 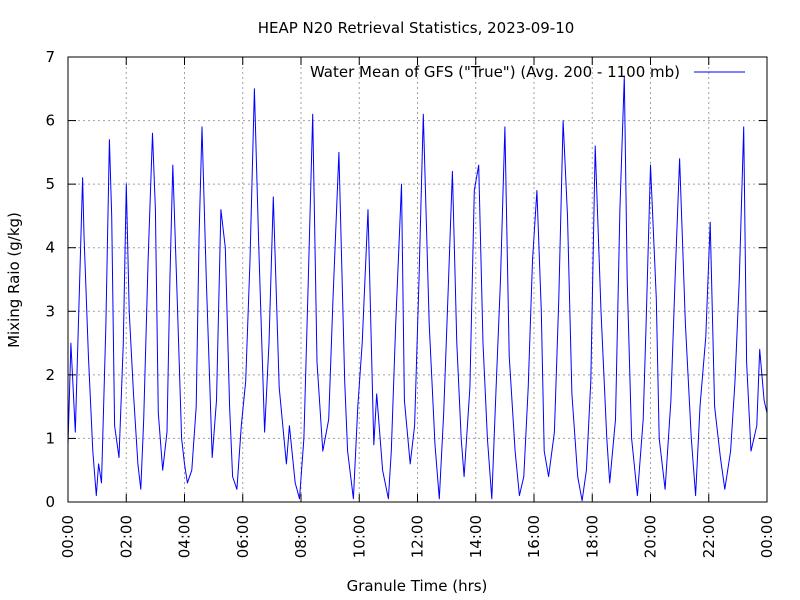 I want to click on x-tick-label: 18:00, so click(x=592, y=536).